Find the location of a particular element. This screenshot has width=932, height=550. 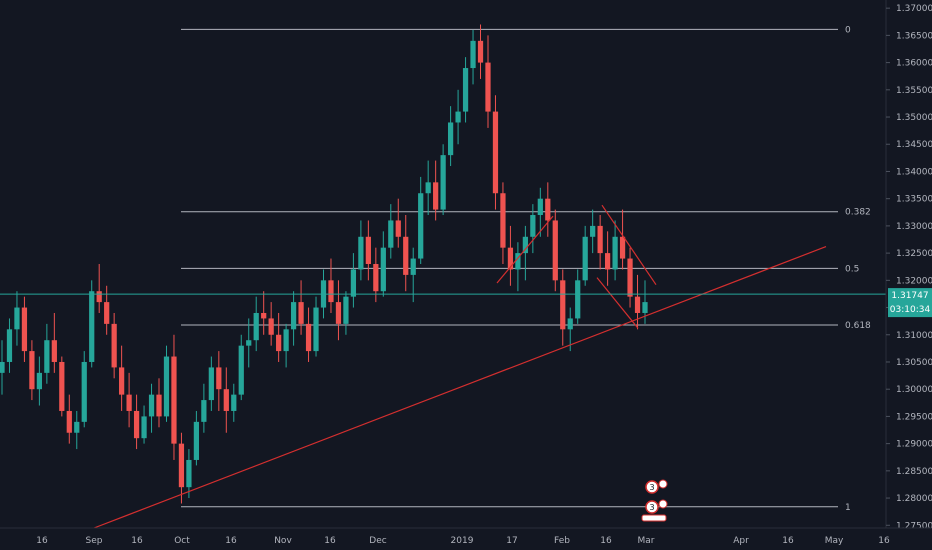

time-axis-label: Sep is located at coordinates (94, 541).